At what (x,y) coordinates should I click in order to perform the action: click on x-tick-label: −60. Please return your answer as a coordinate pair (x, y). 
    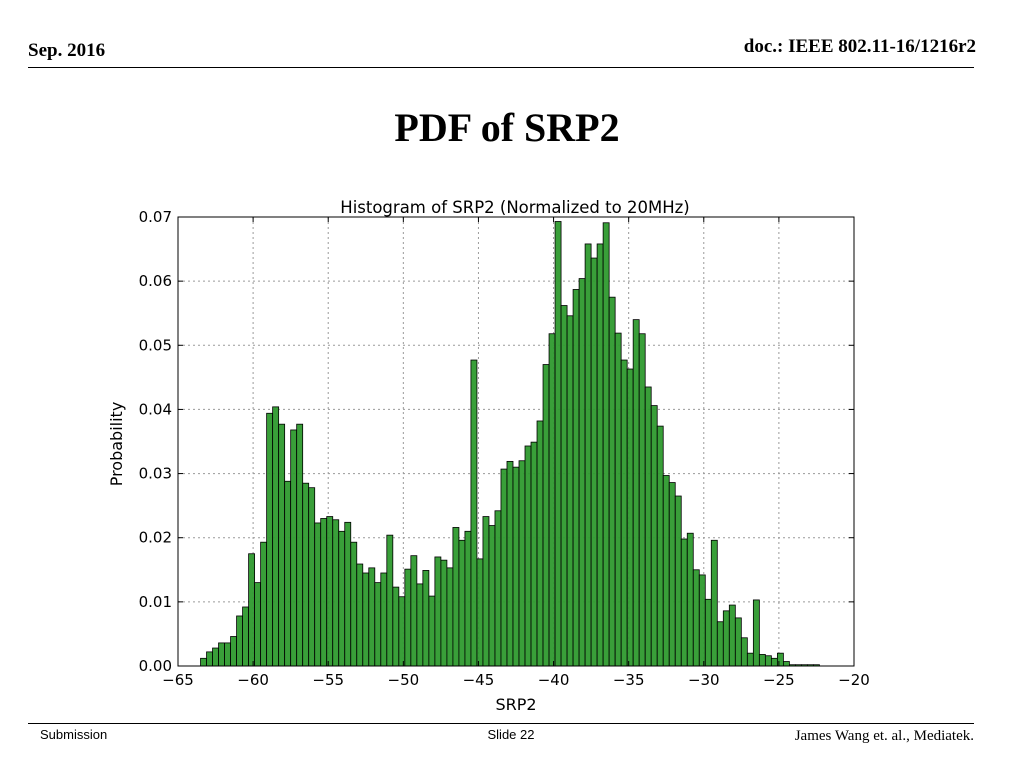
    Looking at the image, I should click on (253, 680).